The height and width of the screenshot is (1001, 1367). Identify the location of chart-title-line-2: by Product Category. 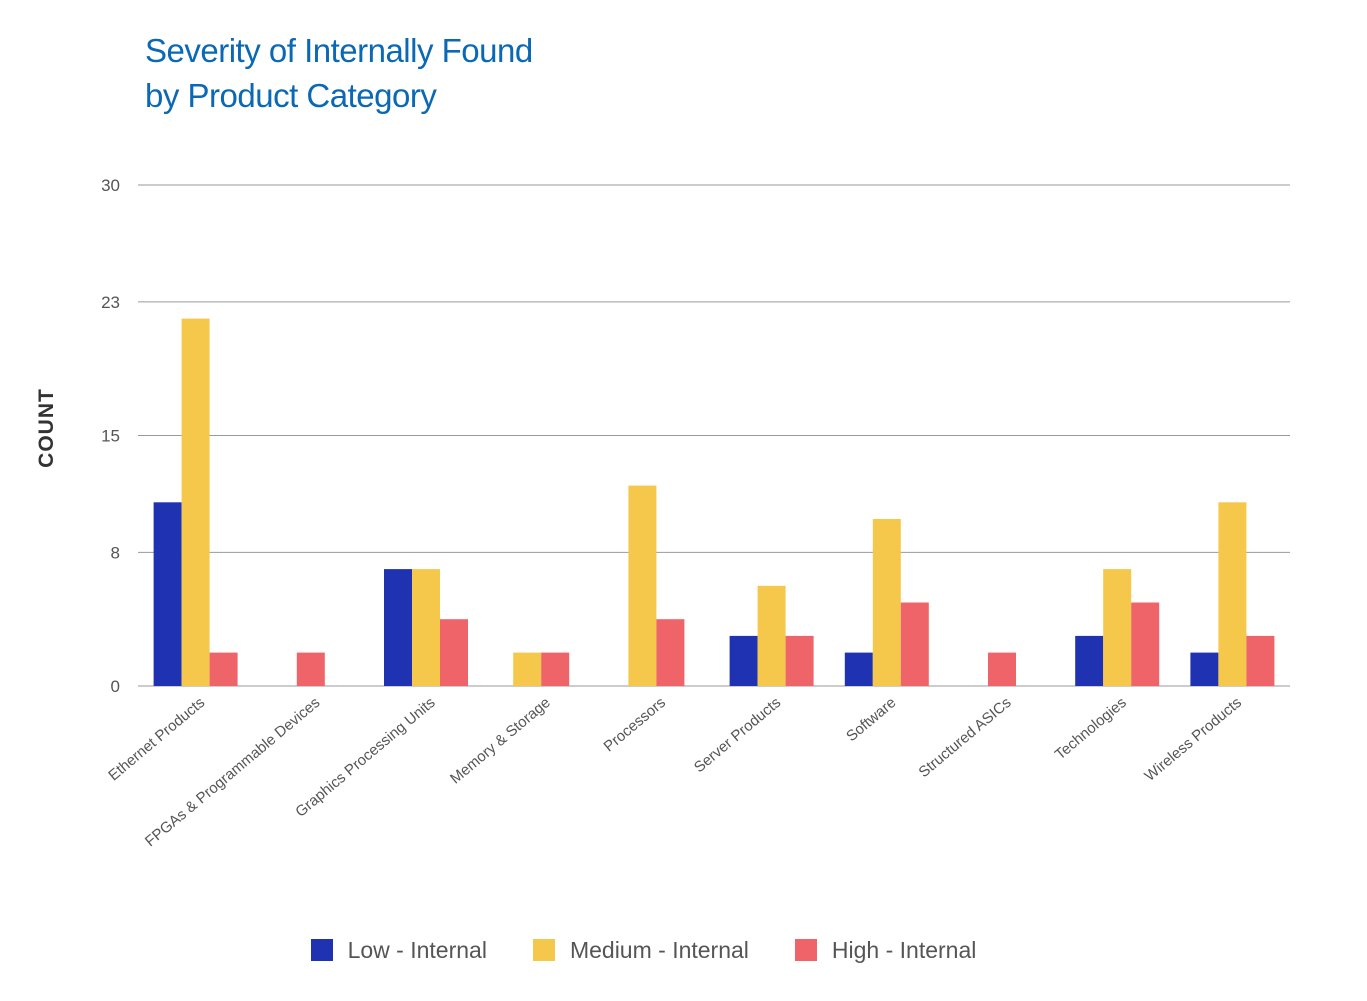
(291, 95).